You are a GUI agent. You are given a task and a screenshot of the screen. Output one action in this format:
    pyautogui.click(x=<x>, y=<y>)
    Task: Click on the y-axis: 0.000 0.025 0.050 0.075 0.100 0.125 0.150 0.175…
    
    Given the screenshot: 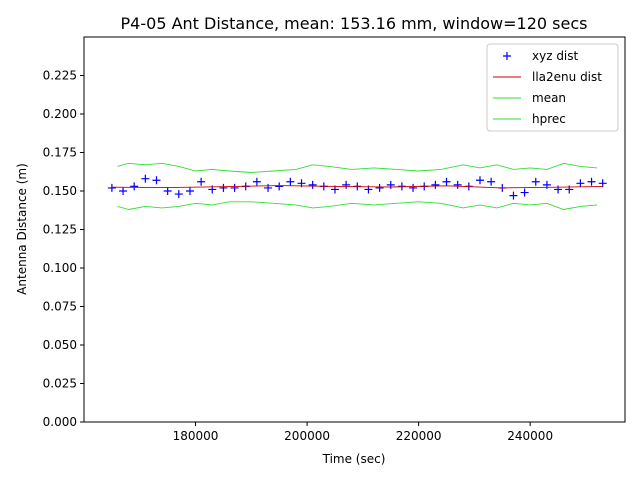 What is the action you would take?
    pyautogui.click(x=63, y=249)
    